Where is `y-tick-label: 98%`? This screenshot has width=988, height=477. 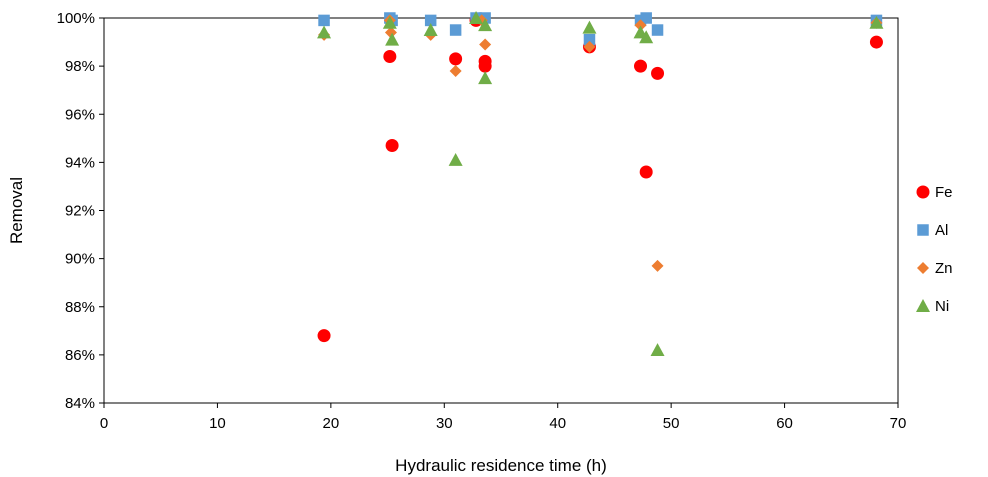 y-tick-label: 98% is located at coordinates (80, 66).